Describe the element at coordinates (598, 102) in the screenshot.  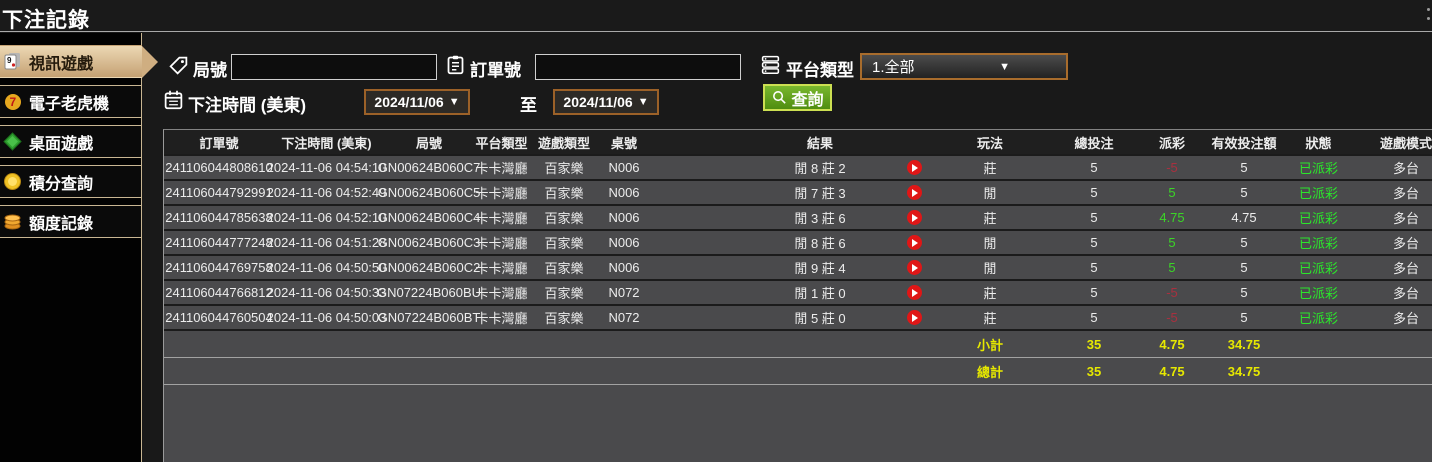
I see `date-to-value: 2024/11/06` at that location.